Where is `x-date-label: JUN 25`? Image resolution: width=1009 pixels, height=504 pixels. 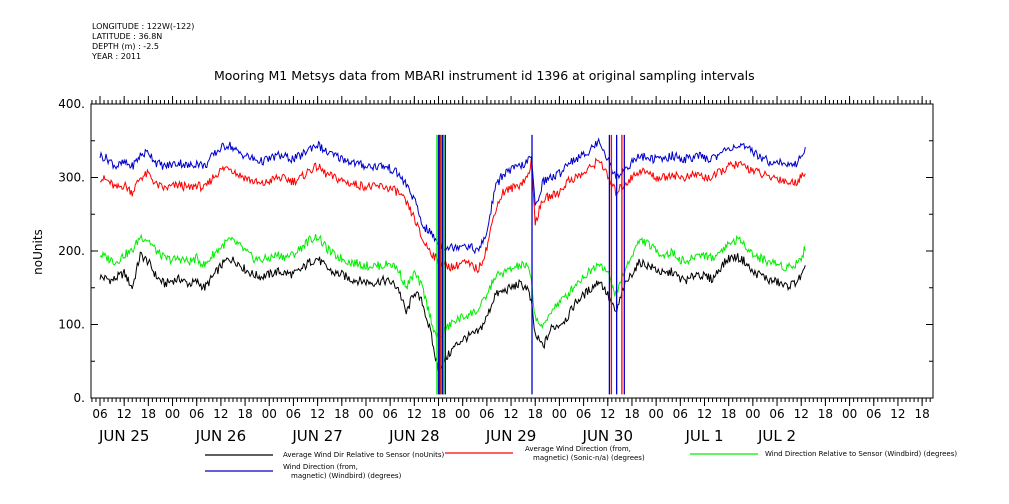
x-date-label: JUN 25 is located at coordinates (123, 436).